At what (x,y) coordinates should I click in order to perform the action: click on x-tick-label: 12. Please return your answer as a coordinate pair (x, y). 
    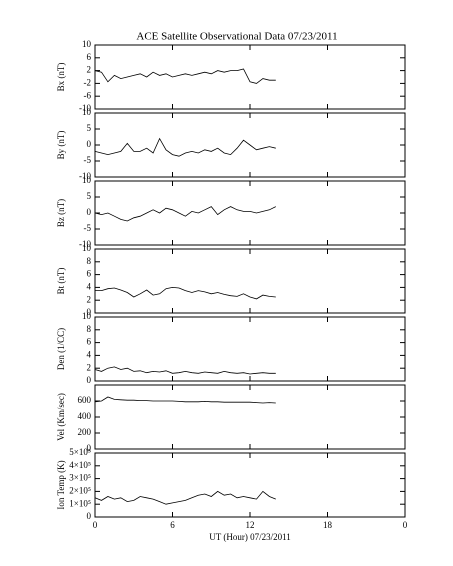
    Looking at the image, I should click on (250, 525).